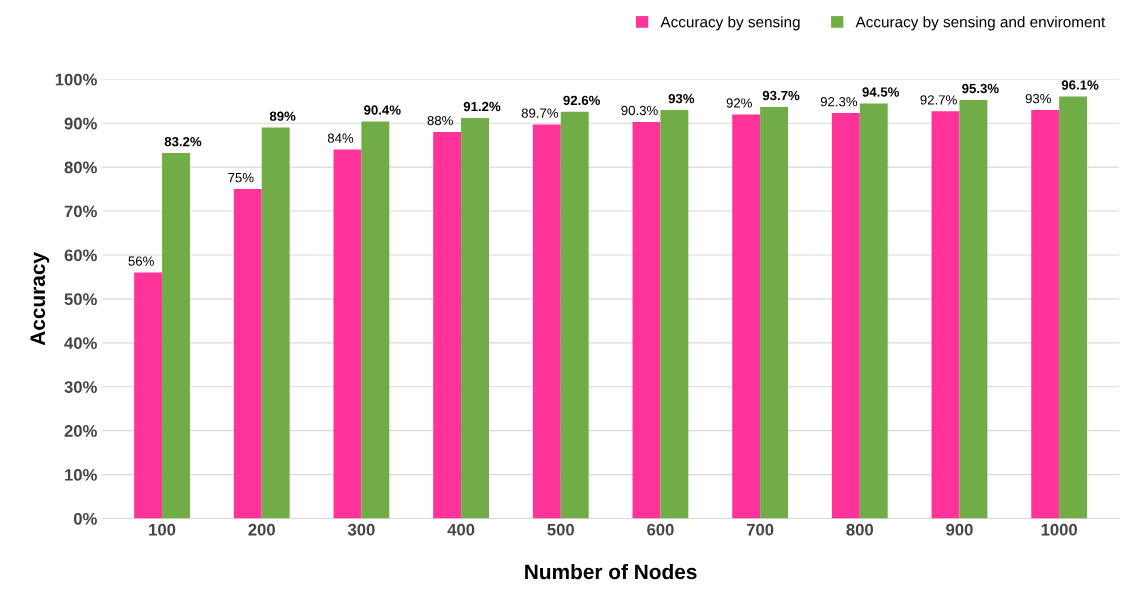 The image size is (1136, 610). Describe the element at coordinates (183, 141) in the screenshot. I see `data-label: 83.2%` at that location.